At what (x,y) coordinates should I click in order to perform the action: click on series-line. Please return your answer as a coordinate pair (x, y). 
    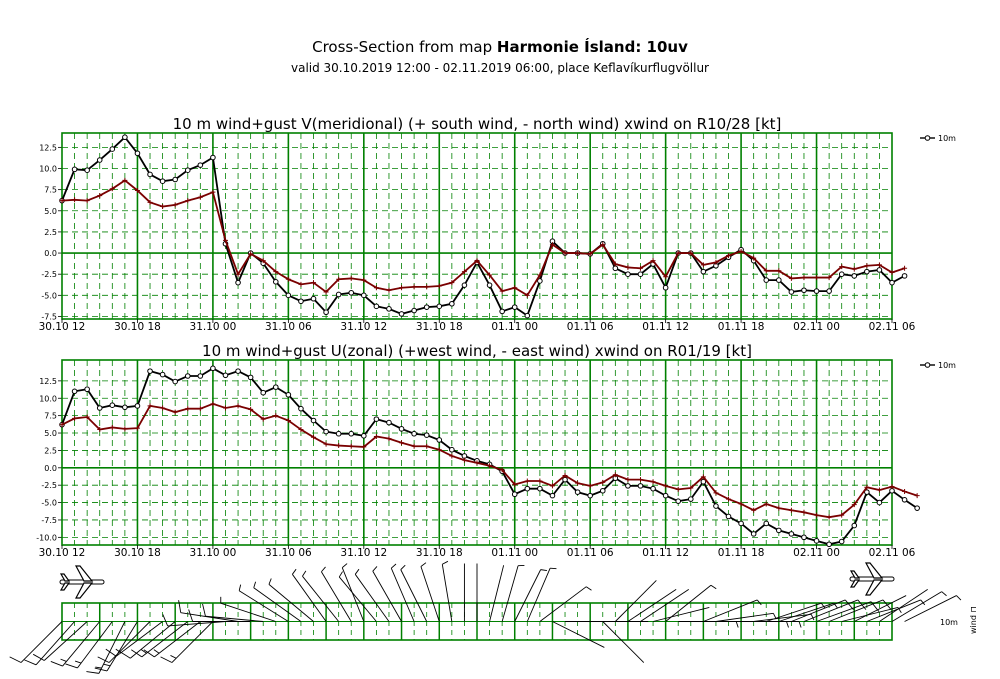
    Looking at the image, I should click on (483, 238).